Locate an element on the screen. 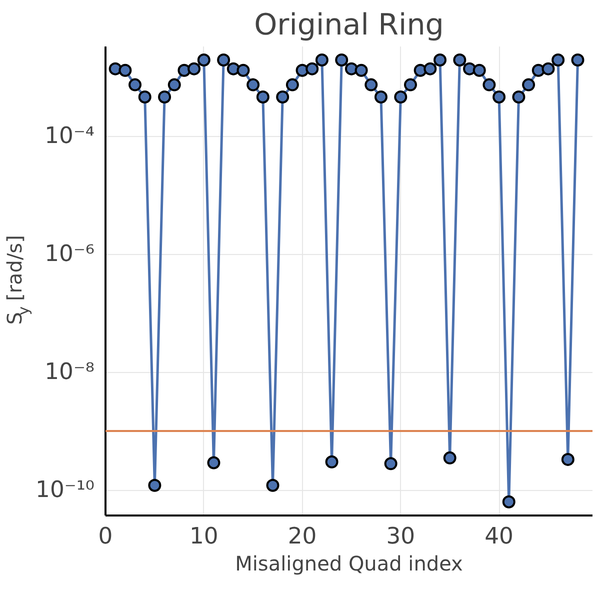  y-tick-label: 10⁻⁶ is located at coordinates (69, 254).